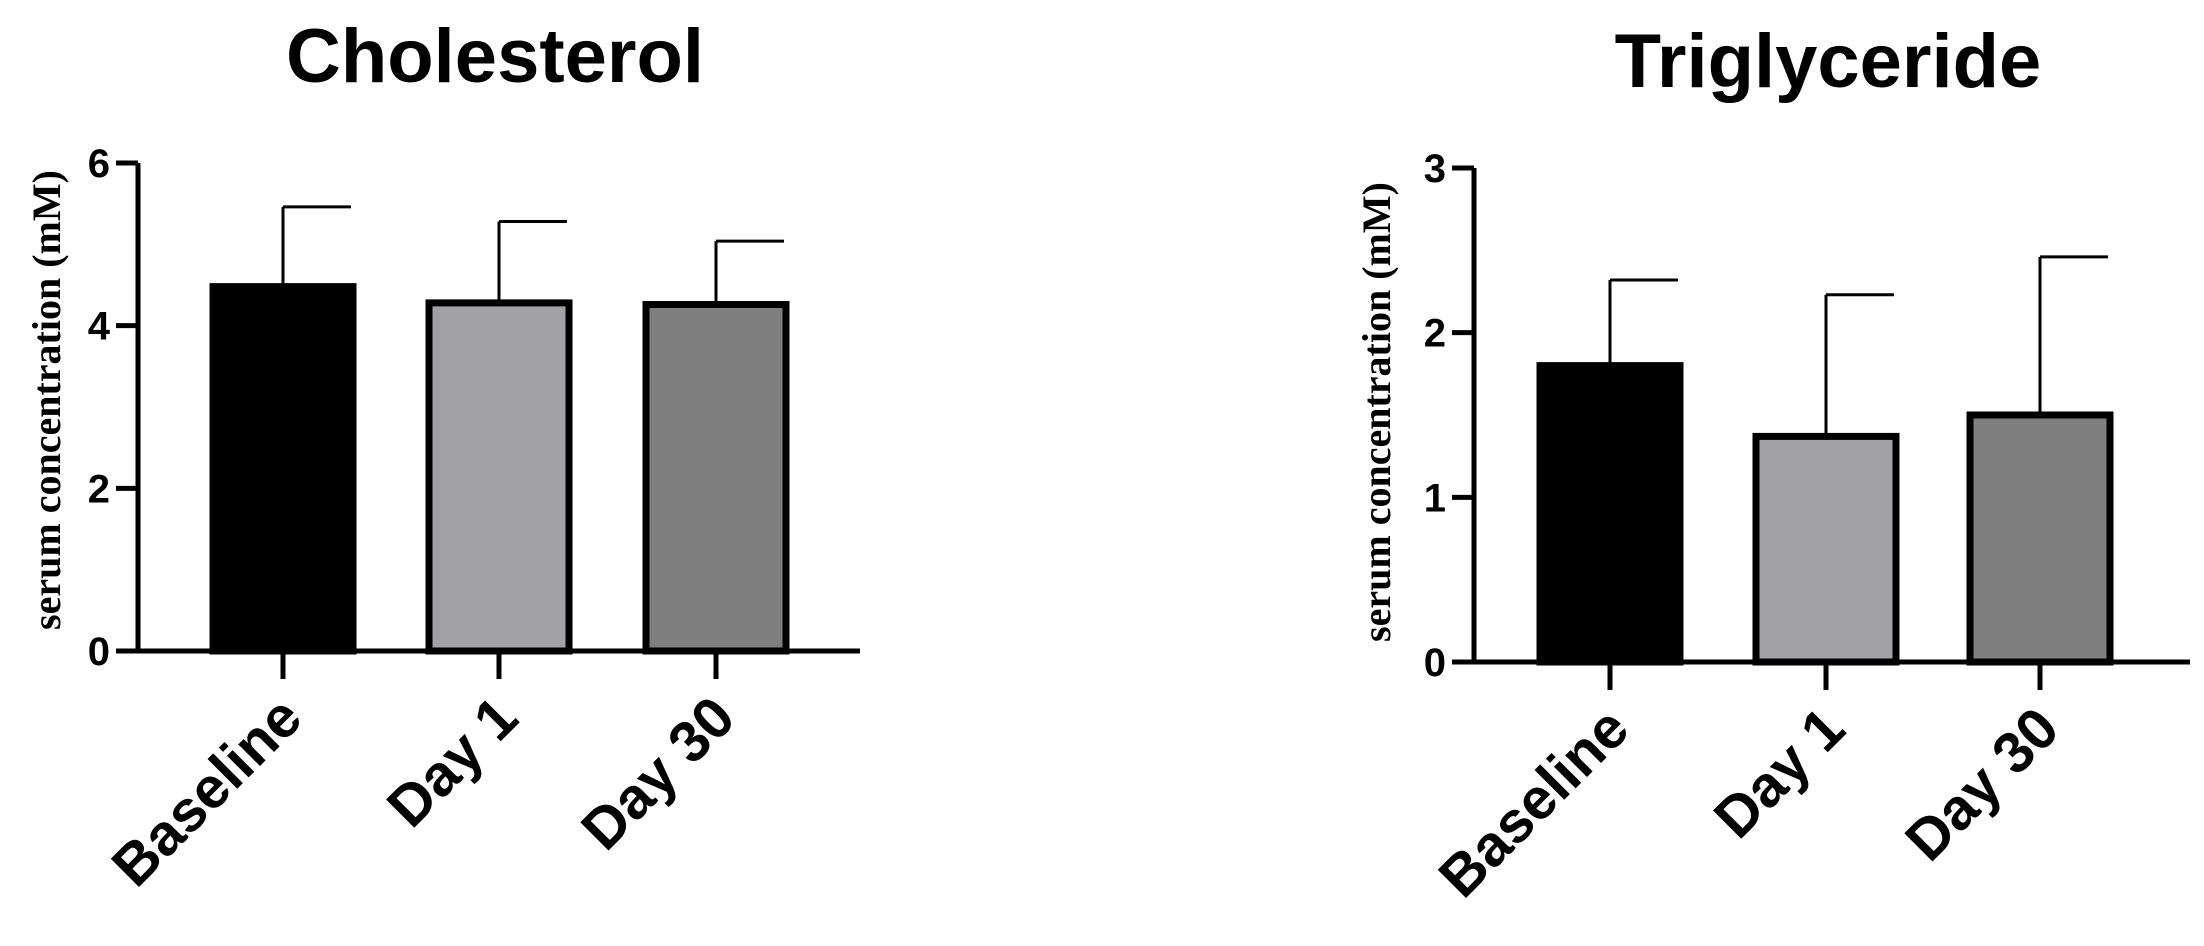 This screenshot has width=2204, height=946. What do you see at coordinates (99, 327) in the screenshot?
I see `y-tick-label: 4` at bounding box center [99, 327].